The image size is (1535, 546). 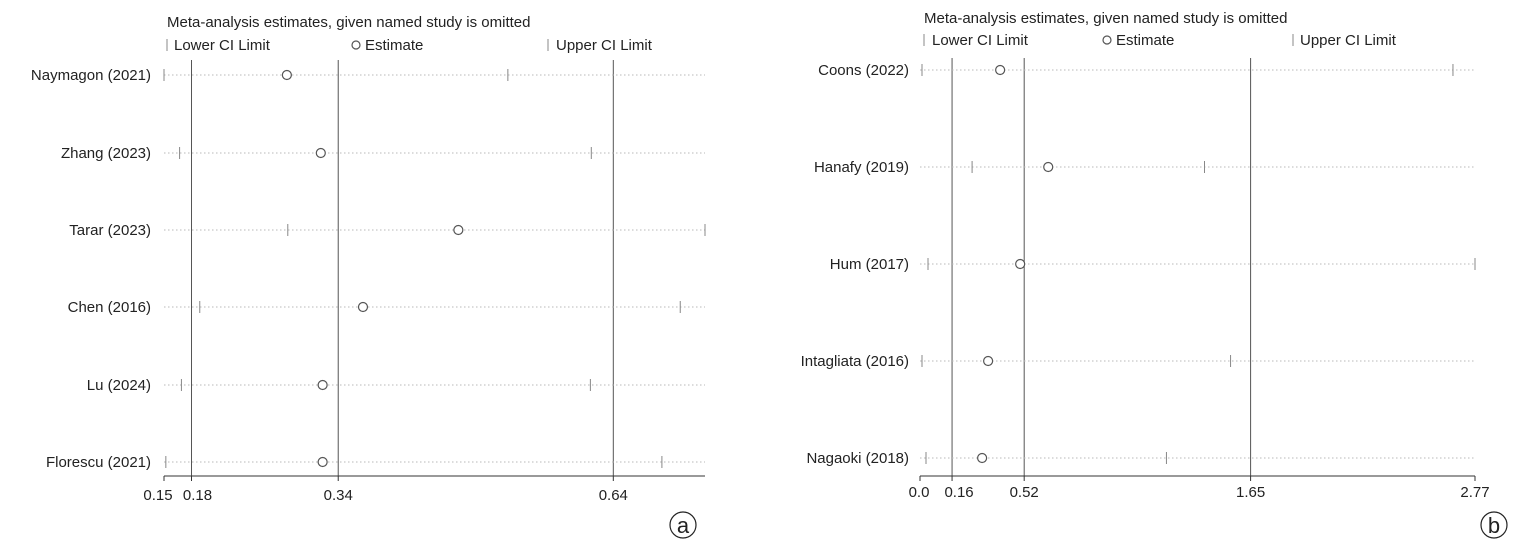 What do you see at coordinates (157, 495) in the screenshot?
I see `panel-a-x-tick-label: 0.15` at bounding box center [157, 495].